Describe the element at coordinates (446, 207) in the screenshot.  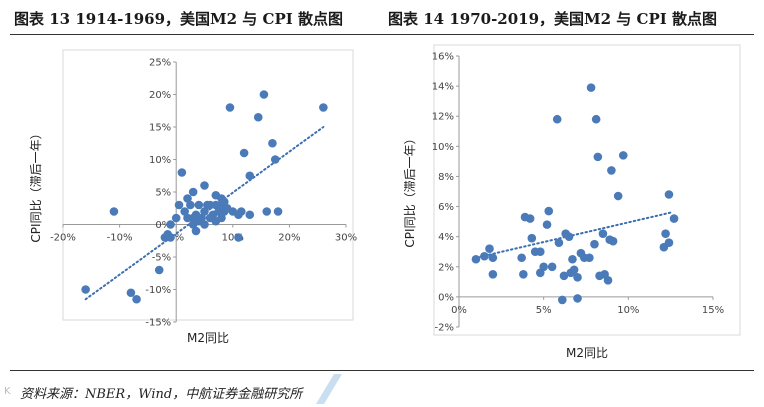
I see `chart2-y-tick-label: 6%` at that location.